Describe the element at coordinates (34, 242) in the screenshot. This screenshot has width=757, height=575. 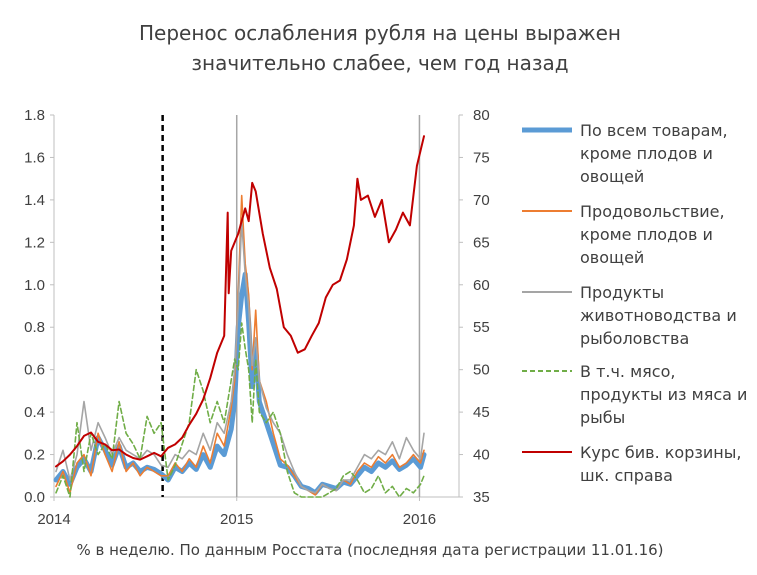
I see `left-tick-label: 1.2` at that location.